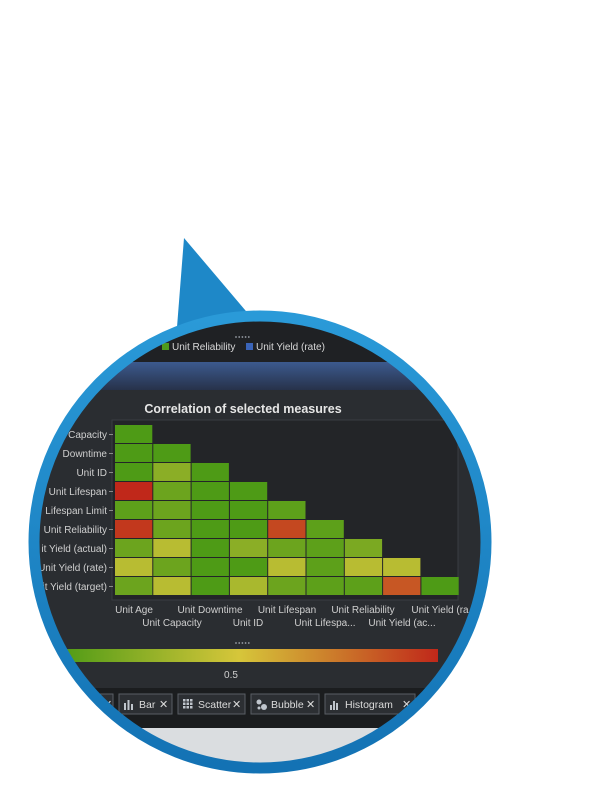 This screenshot has height=792, width=600. Describe the element at coordinates (440, 610) in the screenshot. I see `x-axis-label: Unit Yield (ra` at that location.